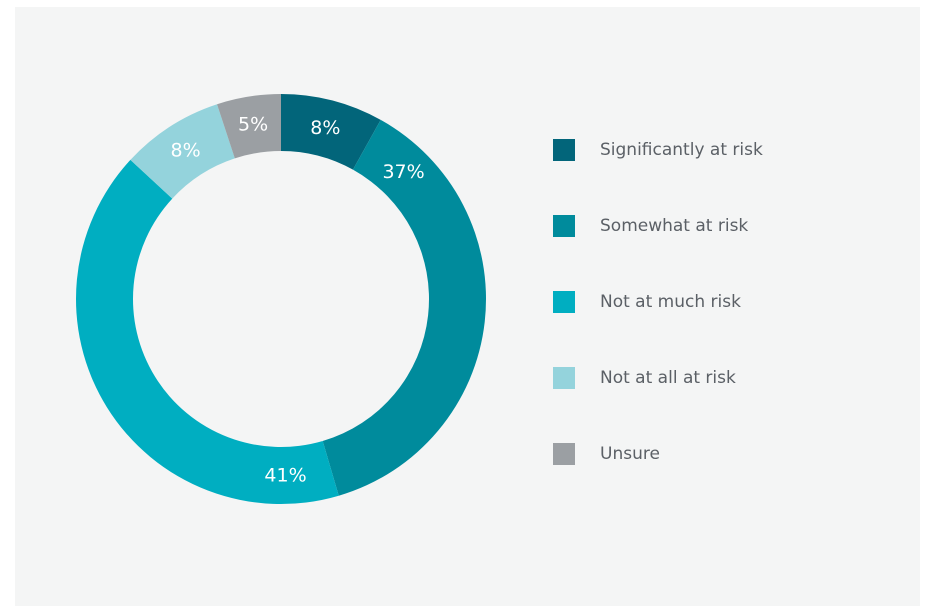 Image resolution: width=935 pixels, height=608 pixels. What do you see at coordinates (253, 125) in the screenshot?
I see `slice-data-label: 5%` at bounding box center [253, 125].